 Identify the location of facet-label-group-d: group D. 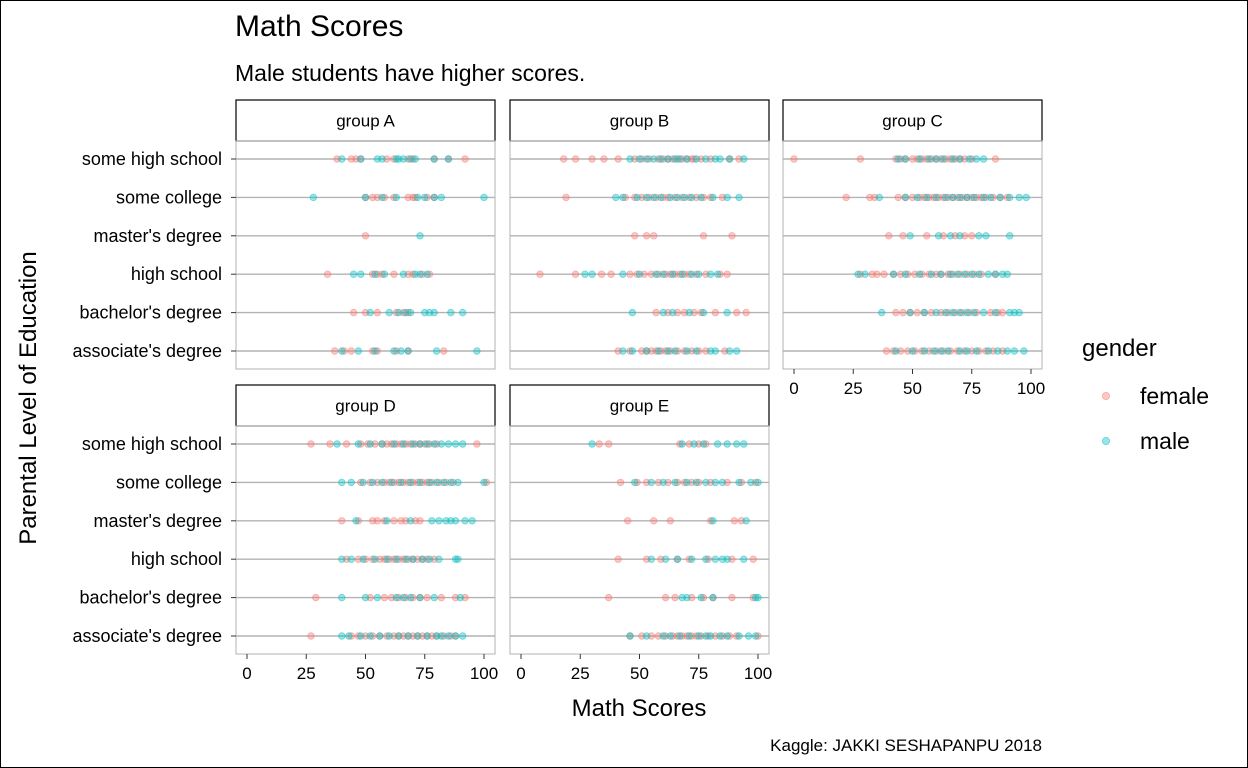
(365, 406).